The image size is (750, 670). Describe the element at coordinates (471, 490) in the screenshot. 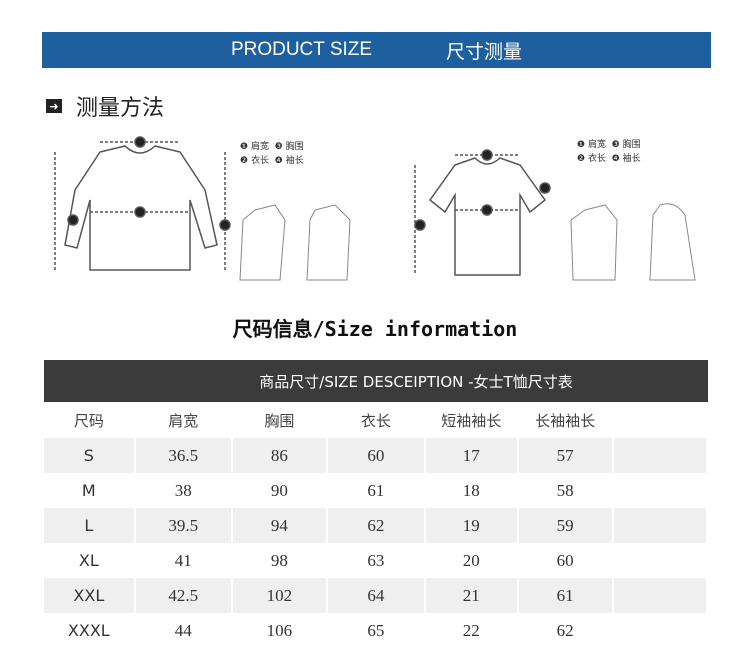

I see `table-cell: 18` at that location.